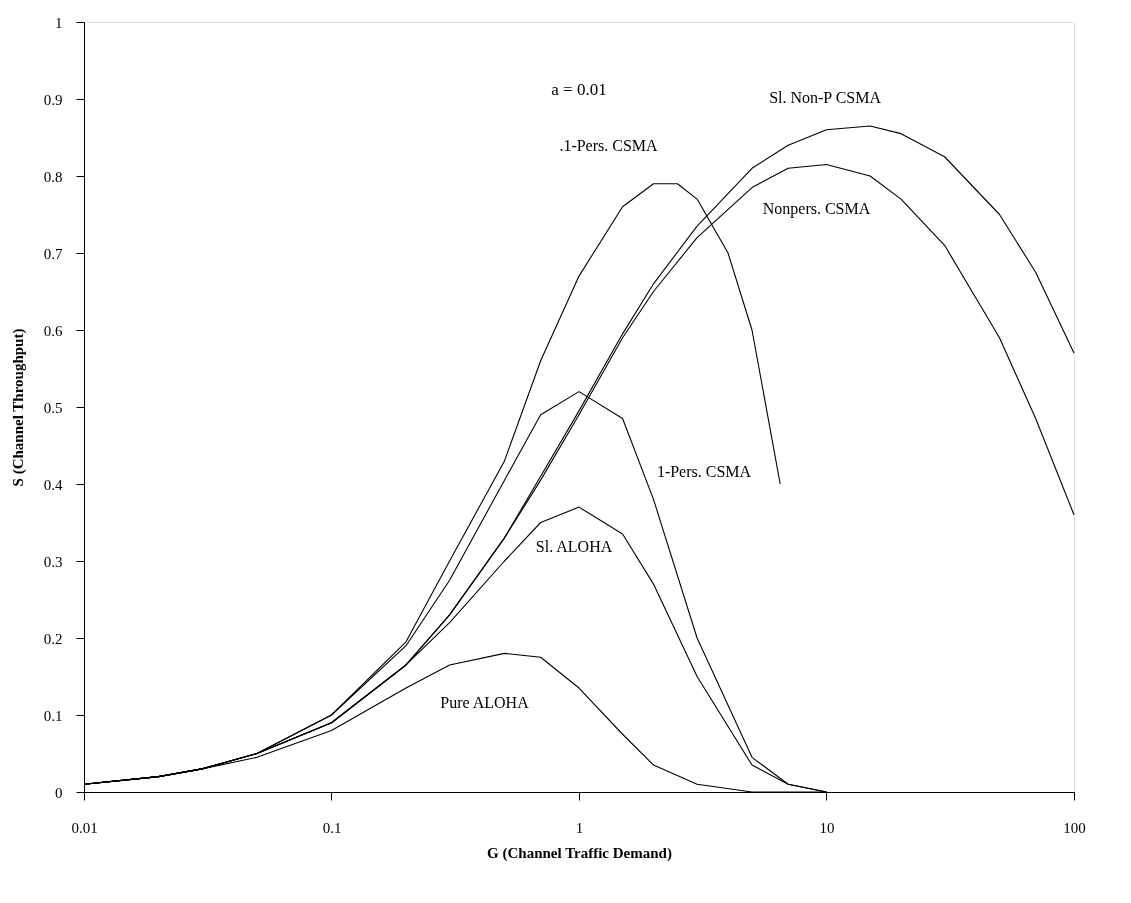 This screenshot has height=903, width=1131. Describe the element at coordinates (53, 330) in the screenshot. I see `y-tick-label: 0.6` at that location.